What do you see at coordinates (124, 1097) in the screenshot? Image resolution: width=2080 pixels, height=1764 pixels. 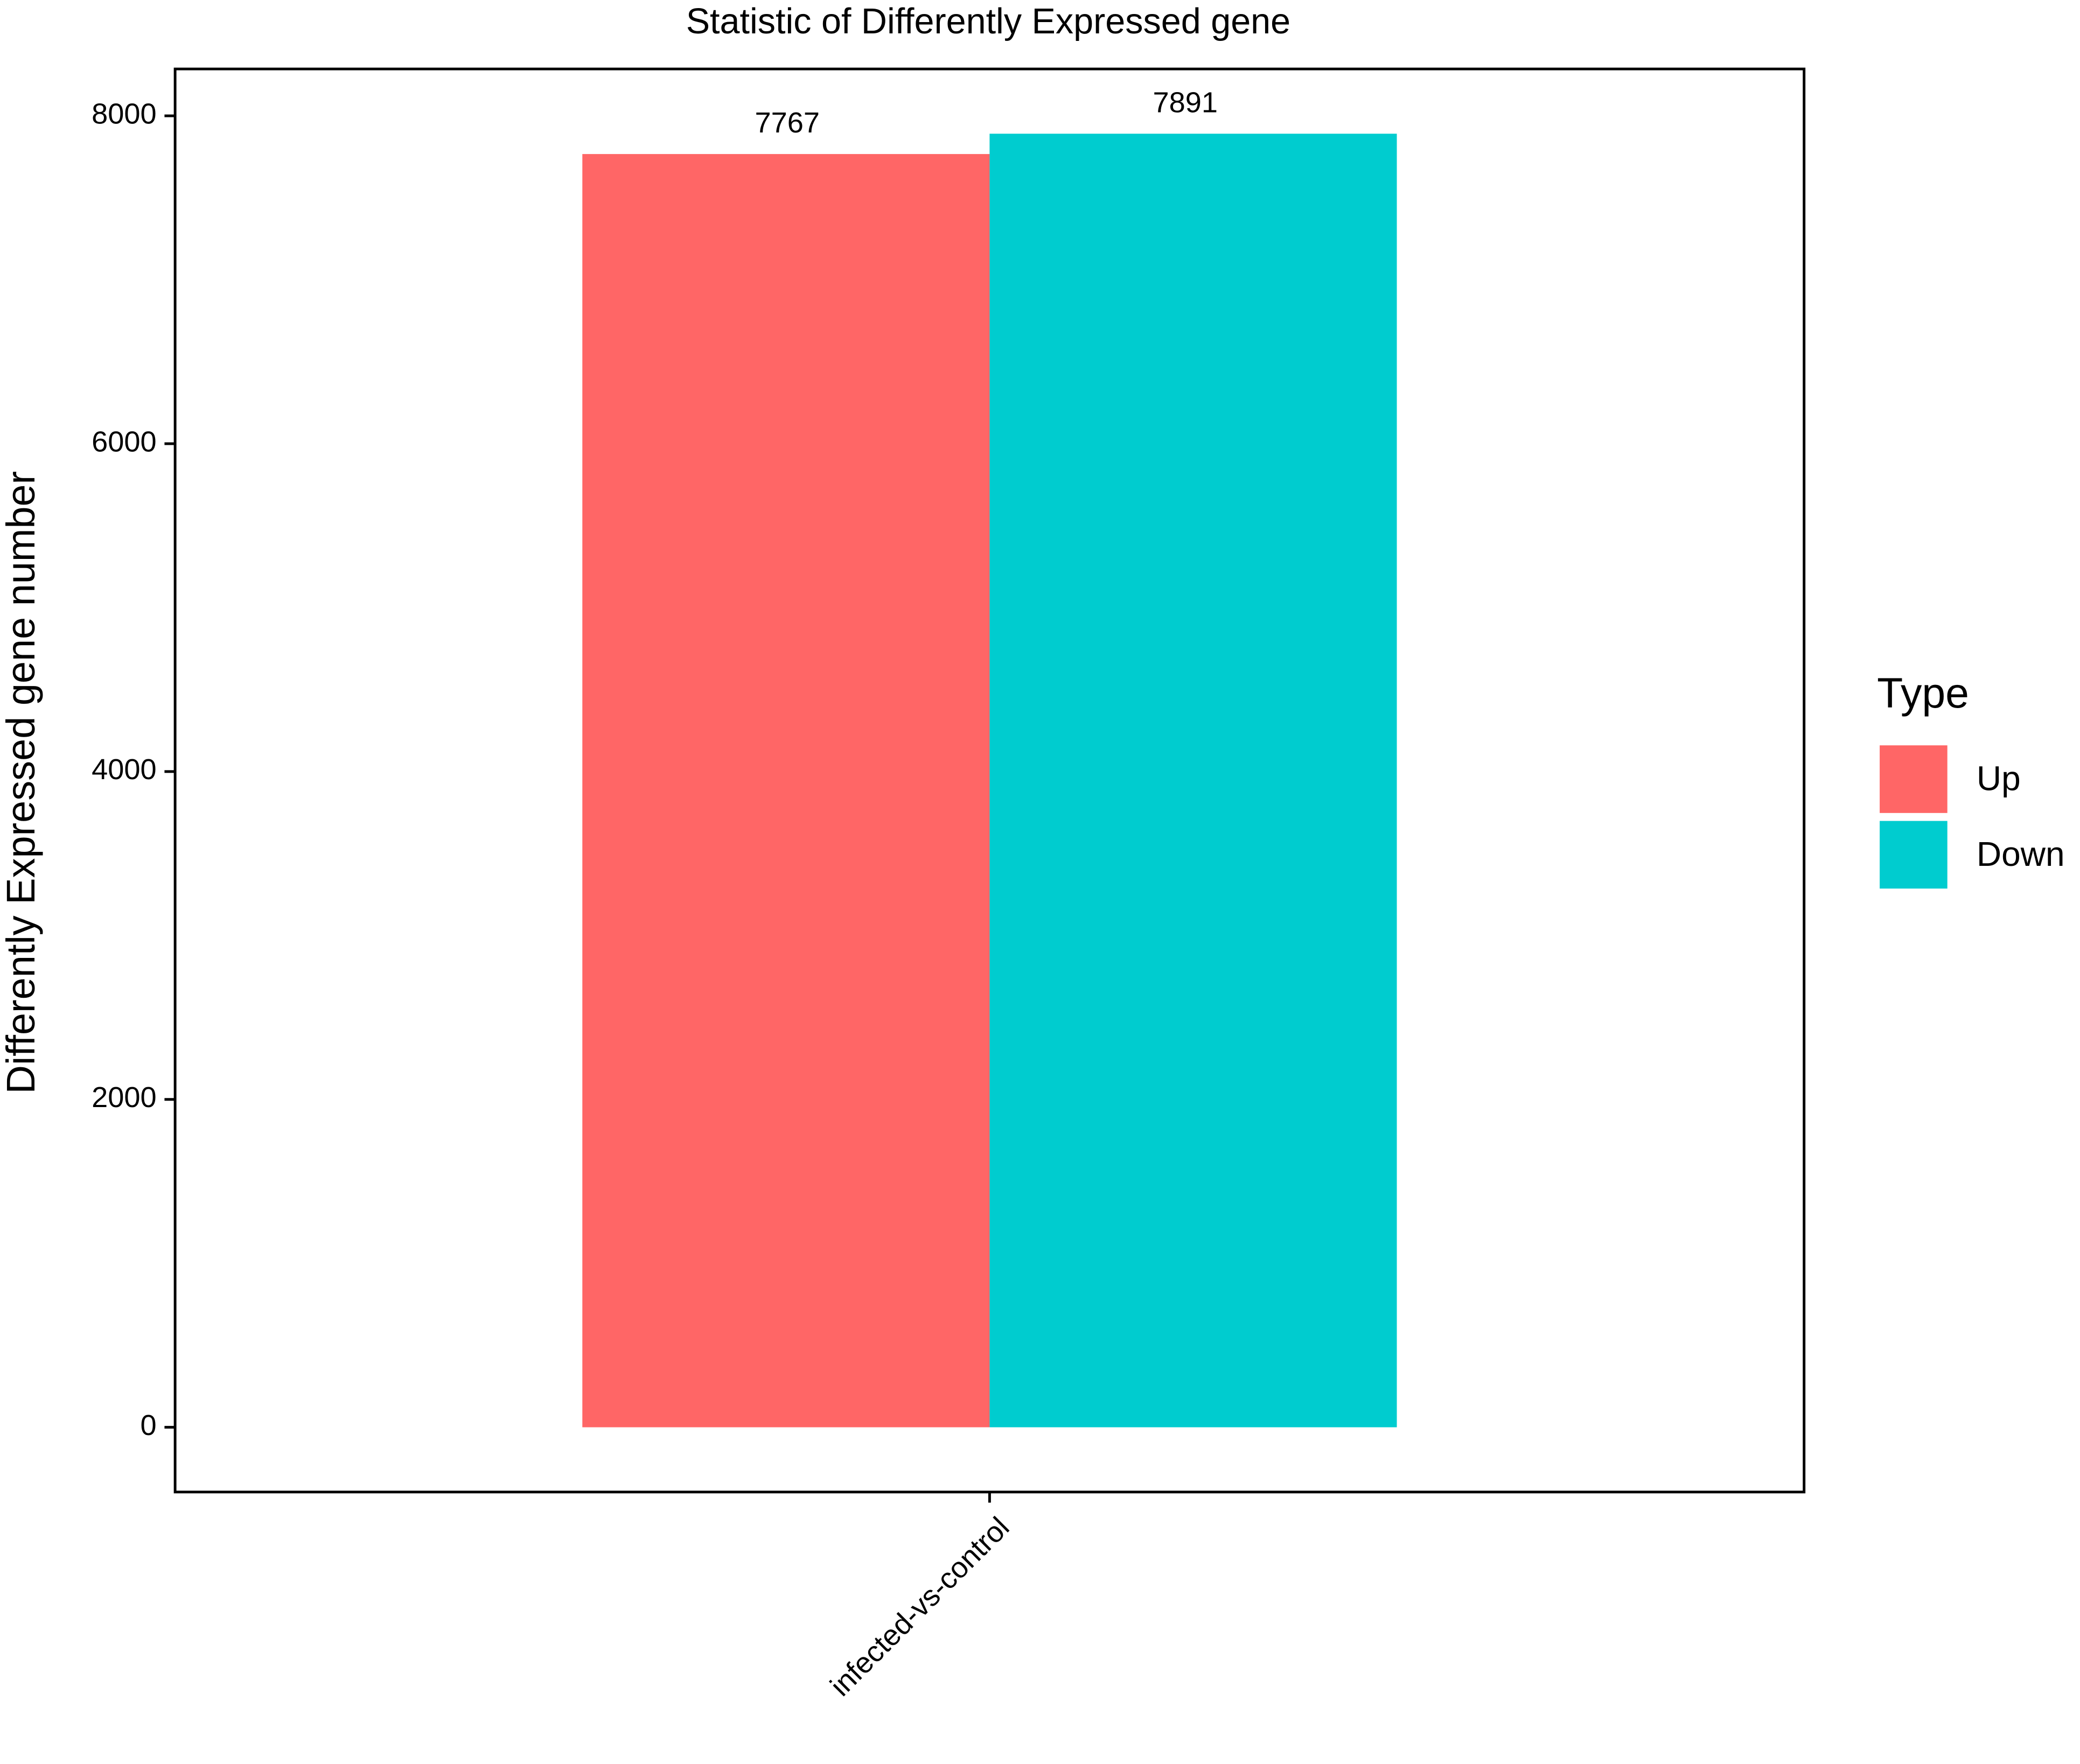 I see `y-tick-label: 2000` at bounding box center [124, 1097].